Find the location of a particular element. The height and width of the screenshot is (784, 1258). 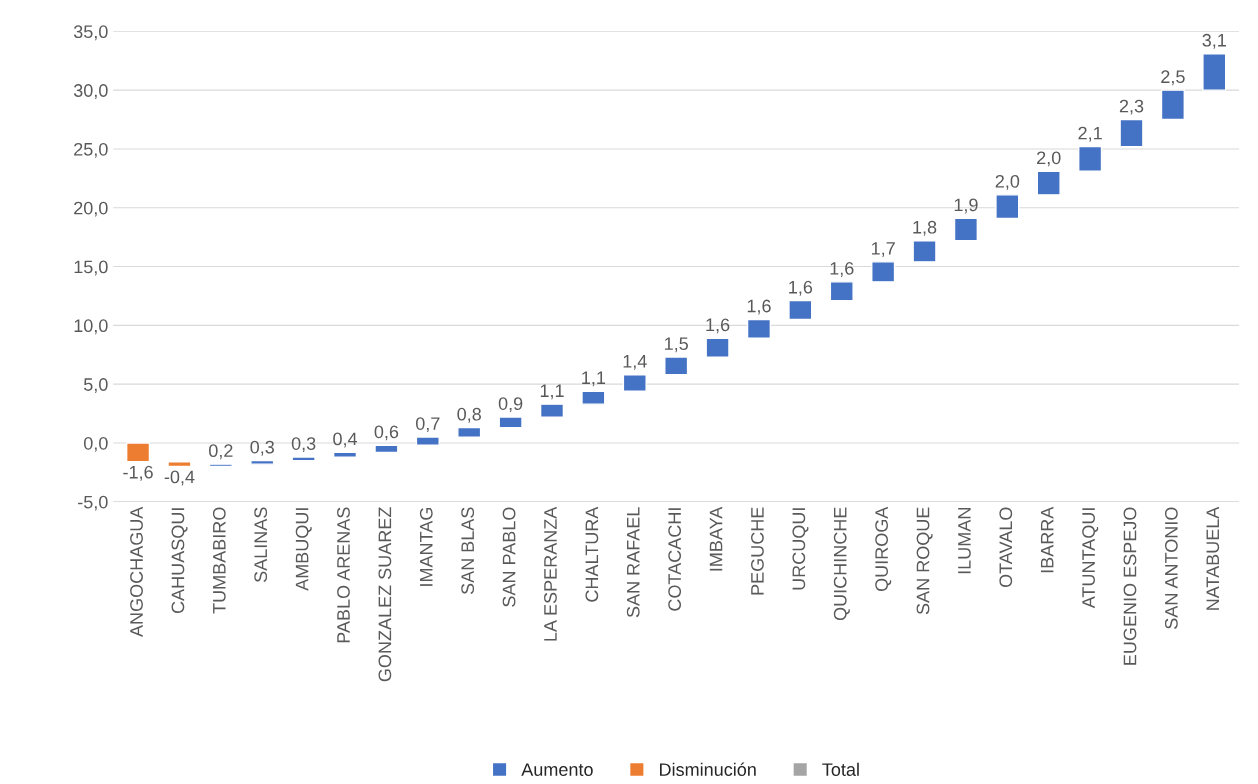

x-tick-label: IMBAYA is located at coordinates (716, 538).